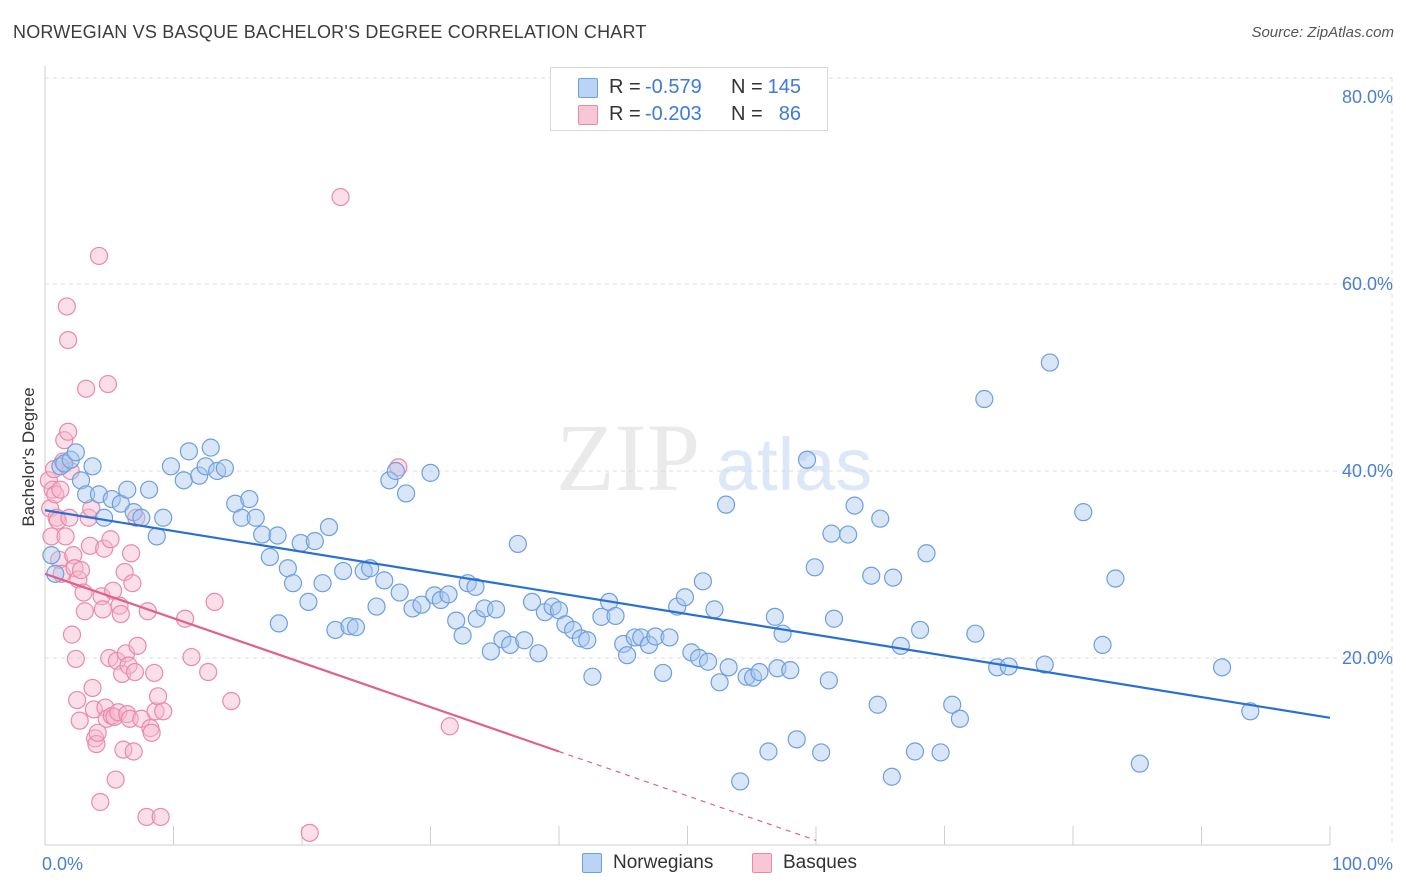 This screenshot has width=1406, height=892. Describe the element at coordinates (1322, 32) in the screenshot. I see `source-credit: Source: ZipAtlas.com` at that location.